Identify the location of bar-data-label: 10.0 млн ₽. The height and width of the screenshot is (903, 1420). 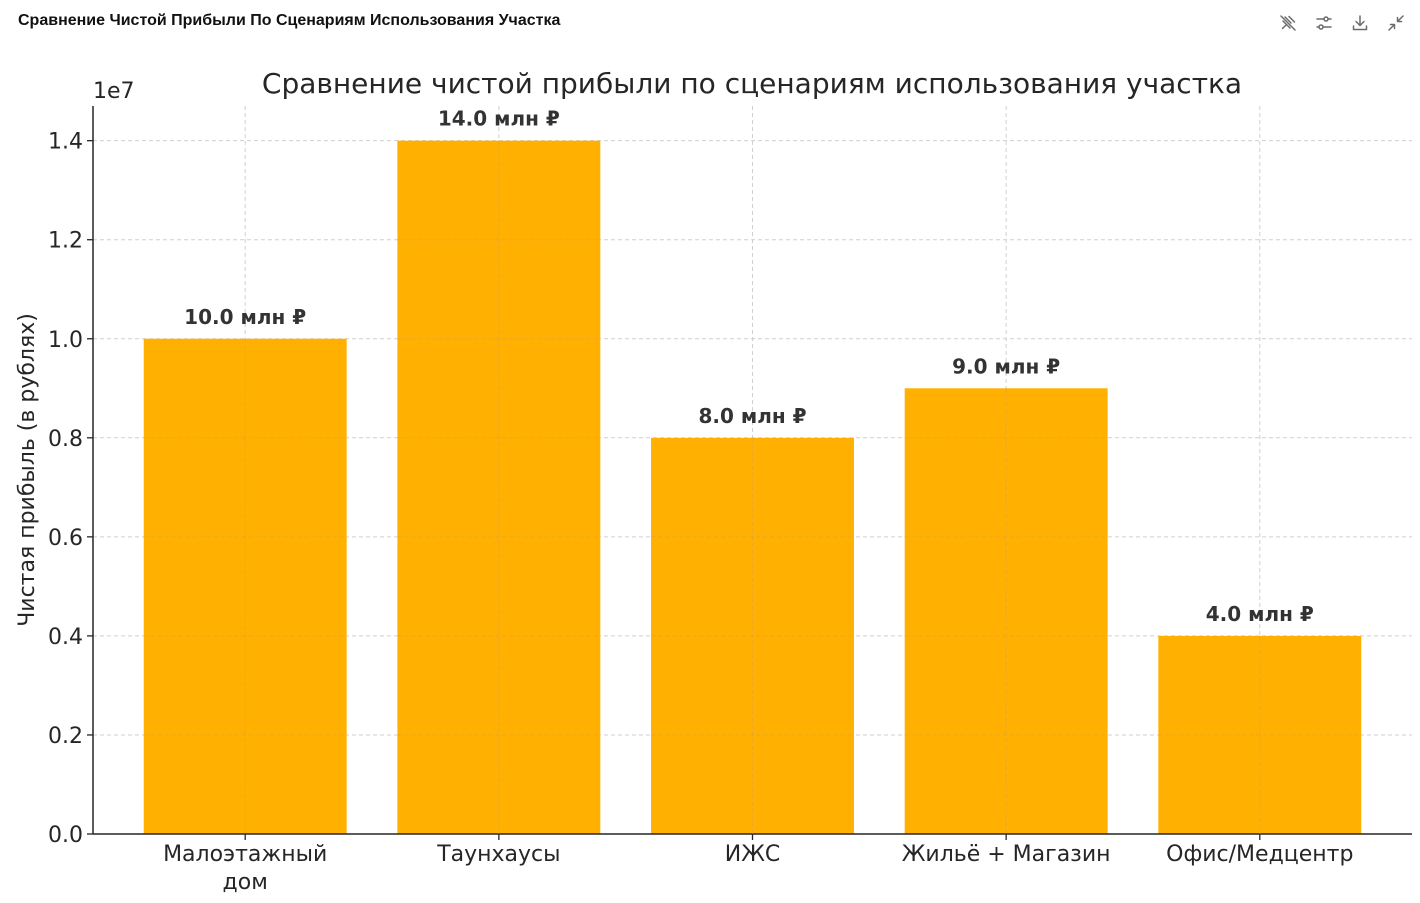
(245, 317).